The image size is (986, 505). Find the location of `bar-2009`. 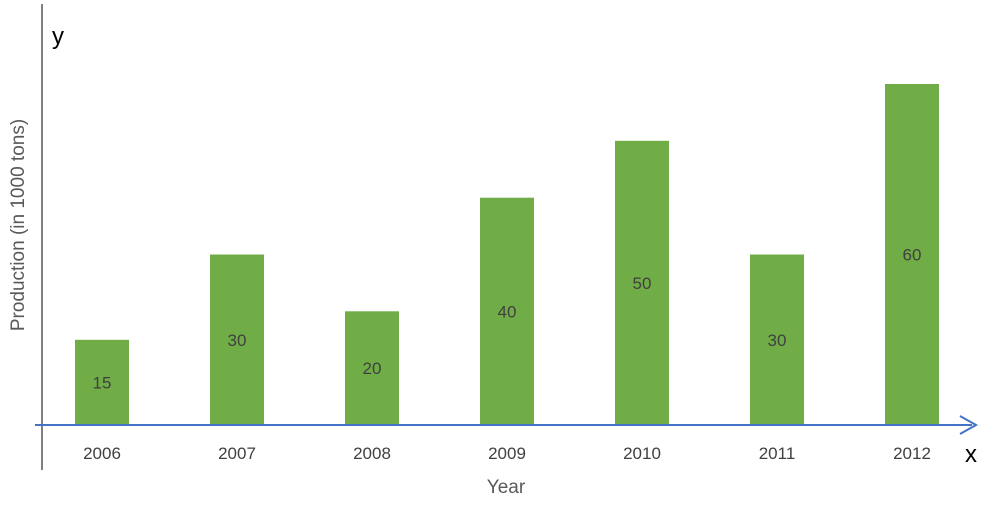

bar-2009 is located at coordinates (507, 311).